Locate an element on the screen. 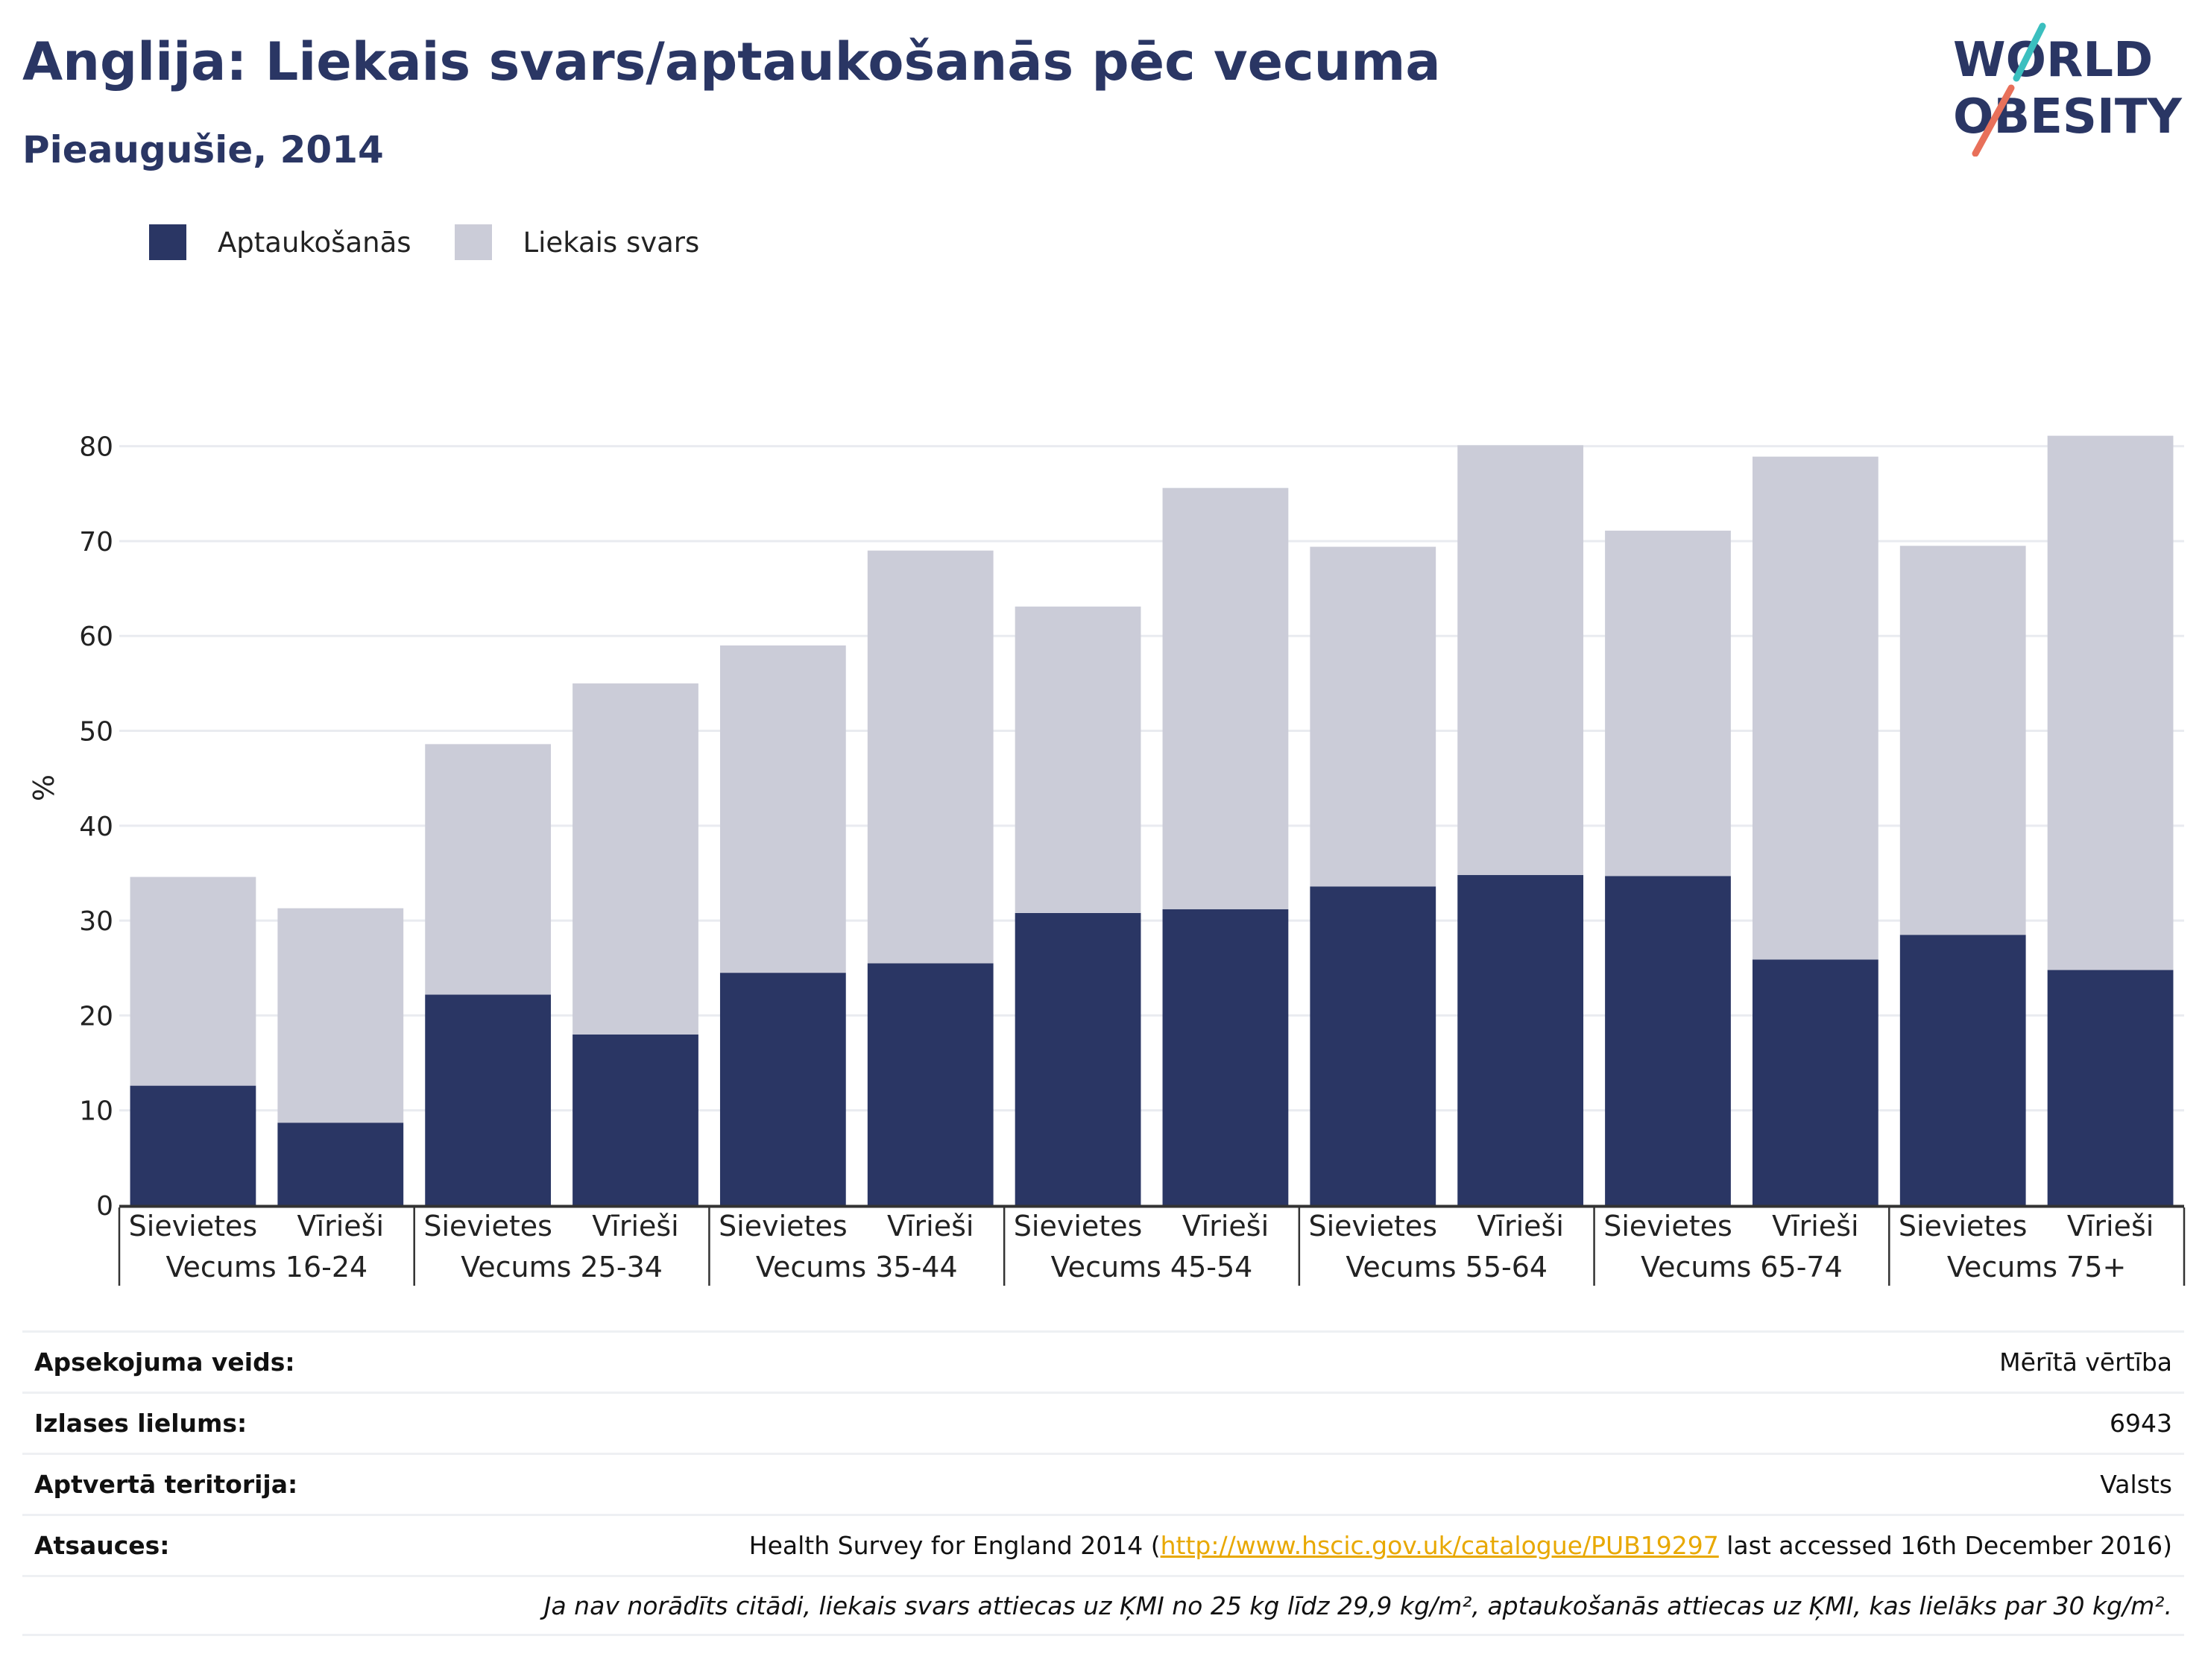 This screenshot has width=2205, height=1680. references-prefix: Health Survey for England 2014 ( is located at coordinates (954, 1545).